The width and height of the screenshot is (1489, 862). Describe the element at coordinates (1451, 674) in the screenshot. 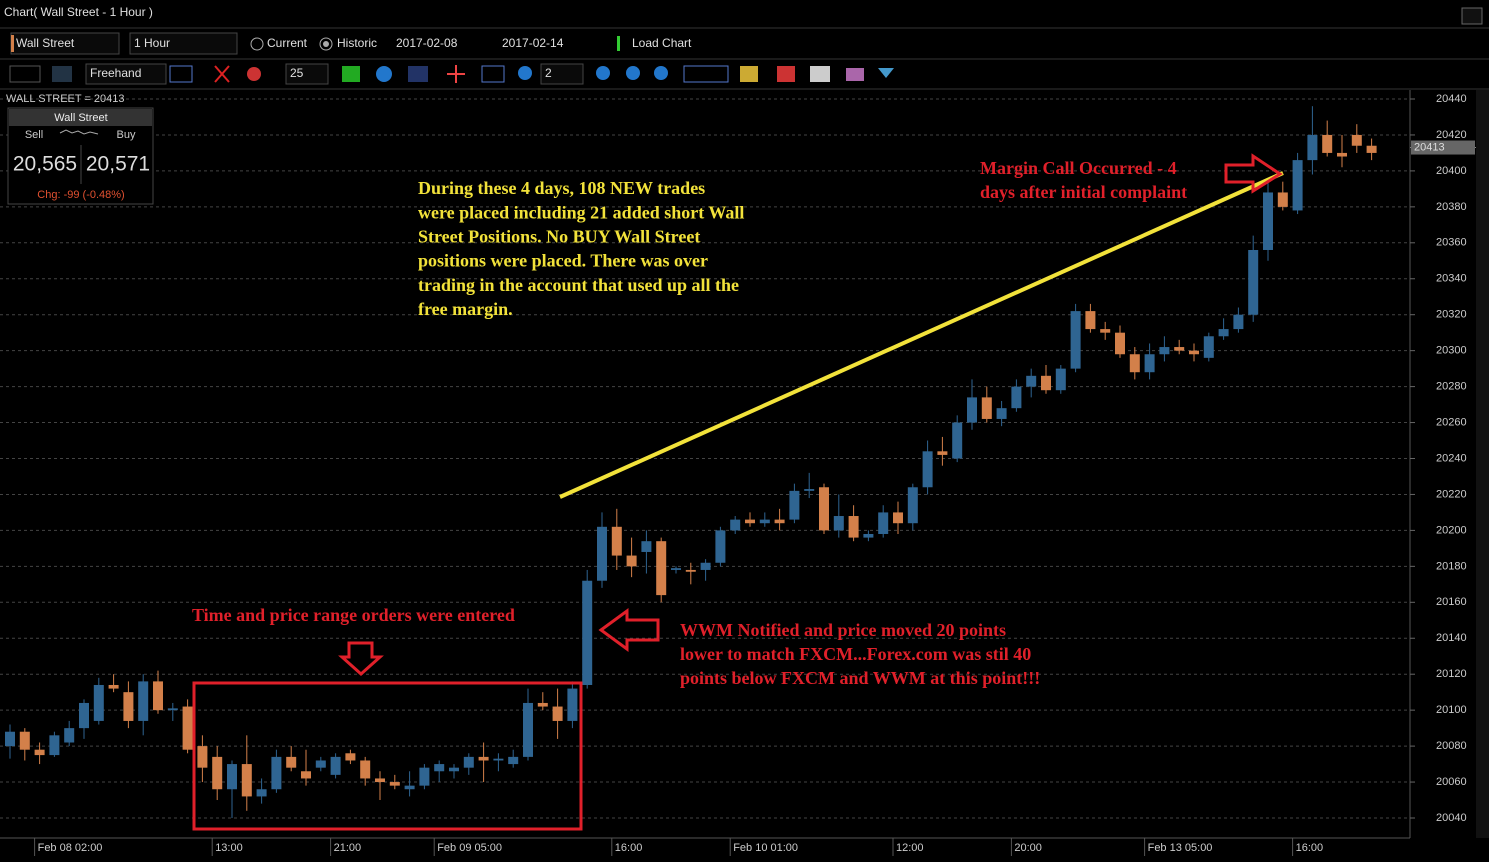

I see `y-tick-label: 20120` at that location.